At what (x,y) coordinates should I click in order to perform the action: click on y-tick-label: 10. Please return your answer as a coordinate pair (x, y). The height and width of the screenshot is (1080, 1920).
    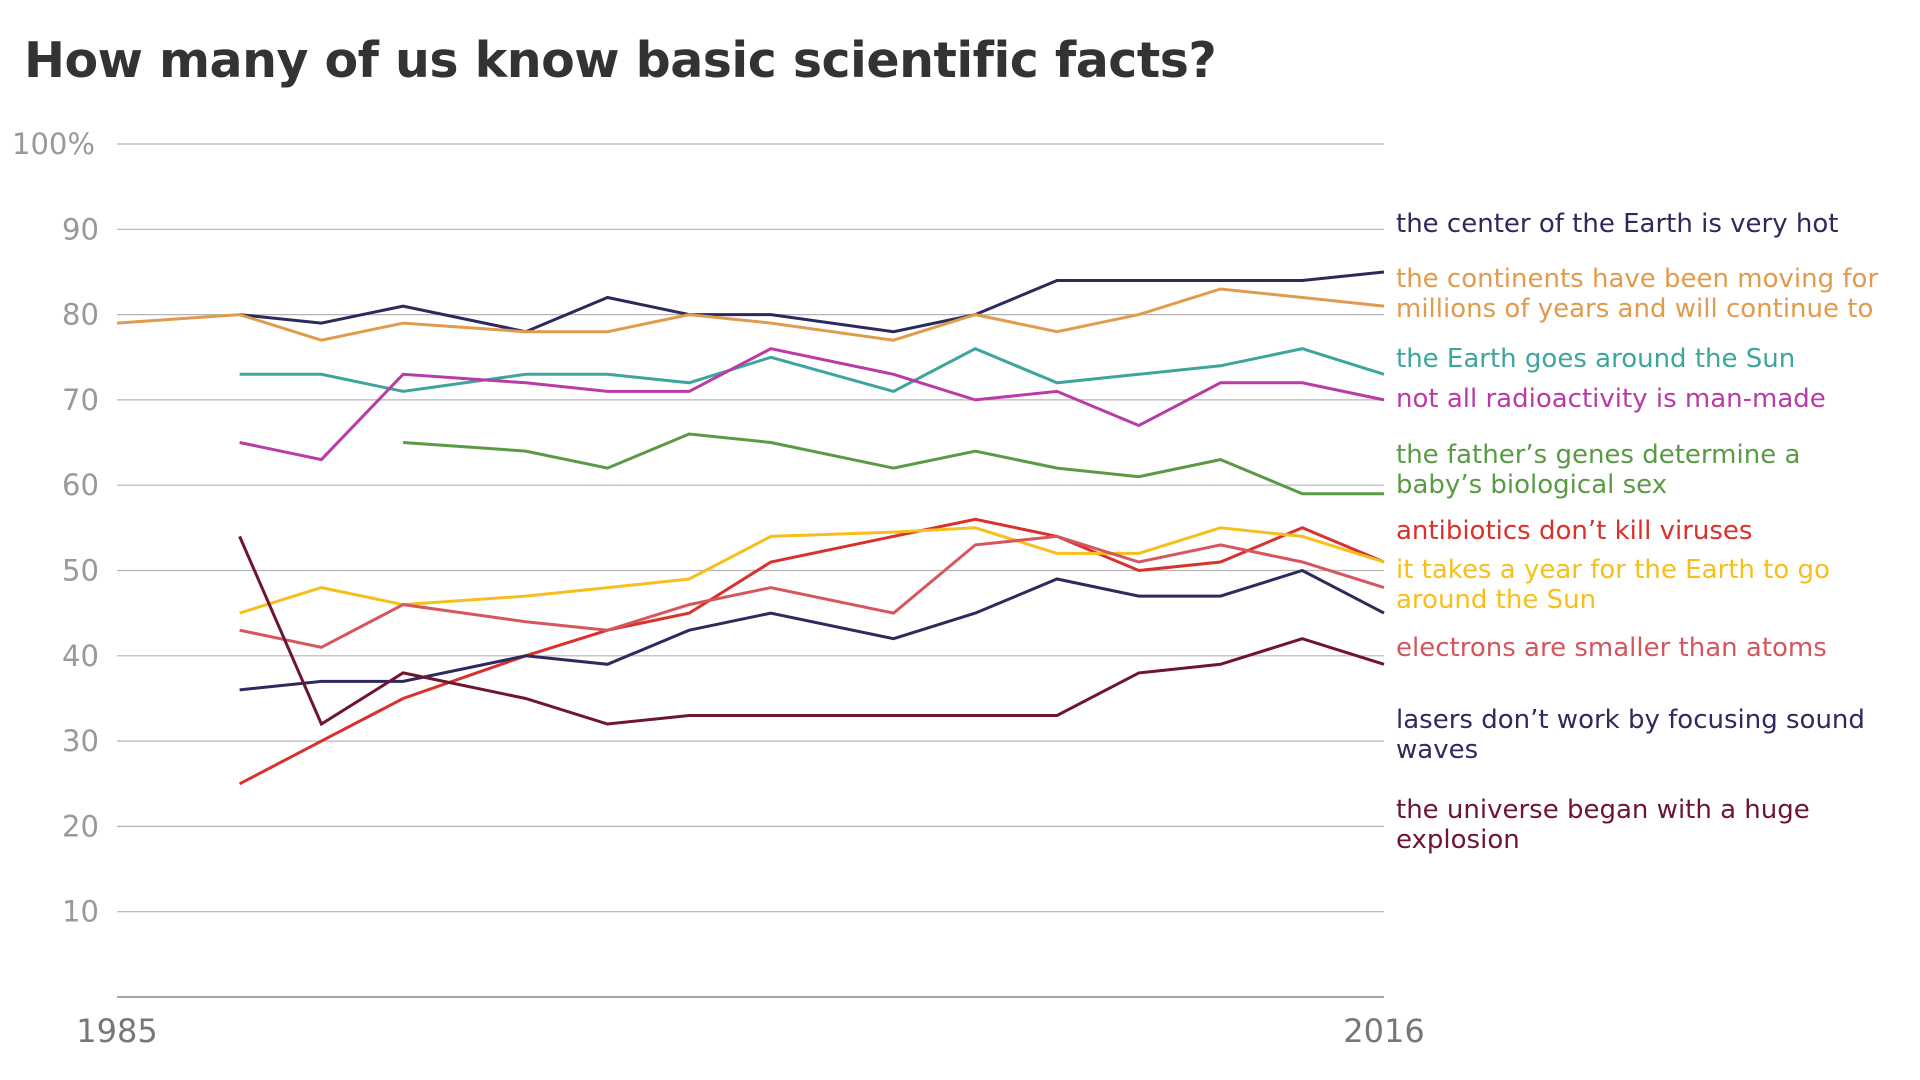
    Looking at the image, I should click on (80, 912).